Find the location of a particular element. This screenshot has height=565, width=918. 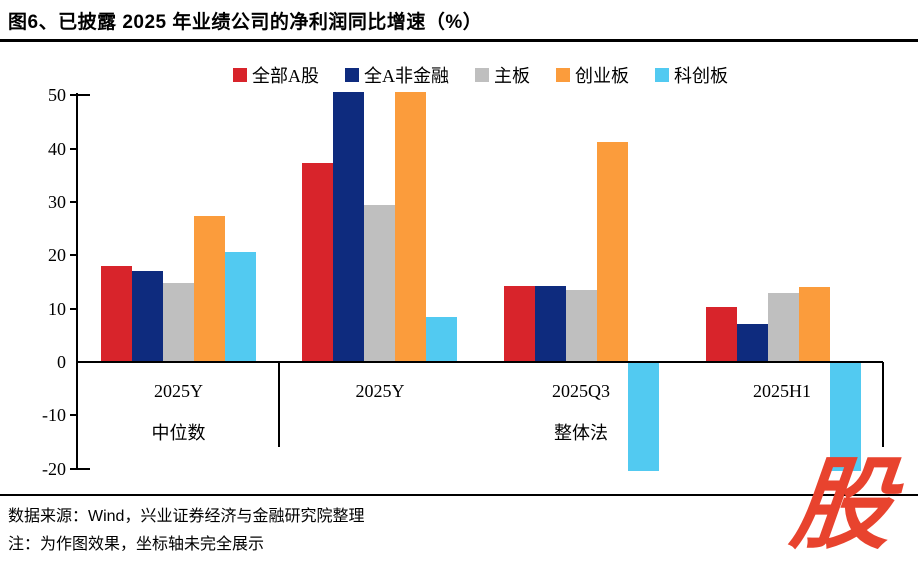

y-tick-label-50: 50 is located at coordinates (57, 95).